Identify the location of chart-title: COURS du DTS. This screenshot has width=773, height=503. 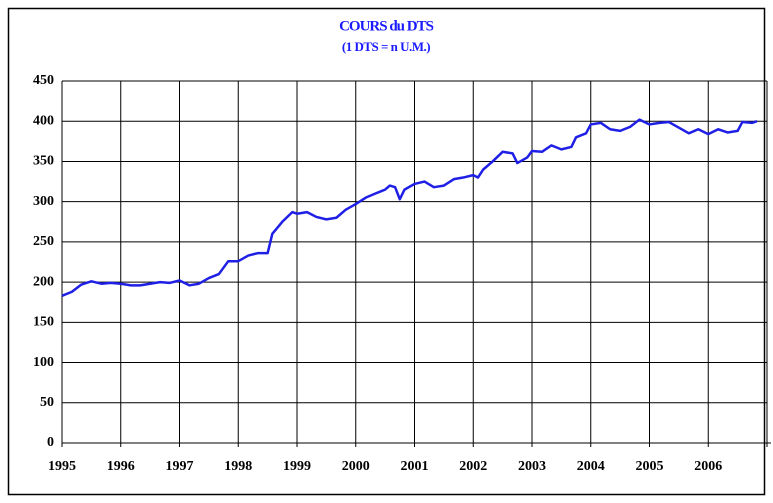
(386, 26).